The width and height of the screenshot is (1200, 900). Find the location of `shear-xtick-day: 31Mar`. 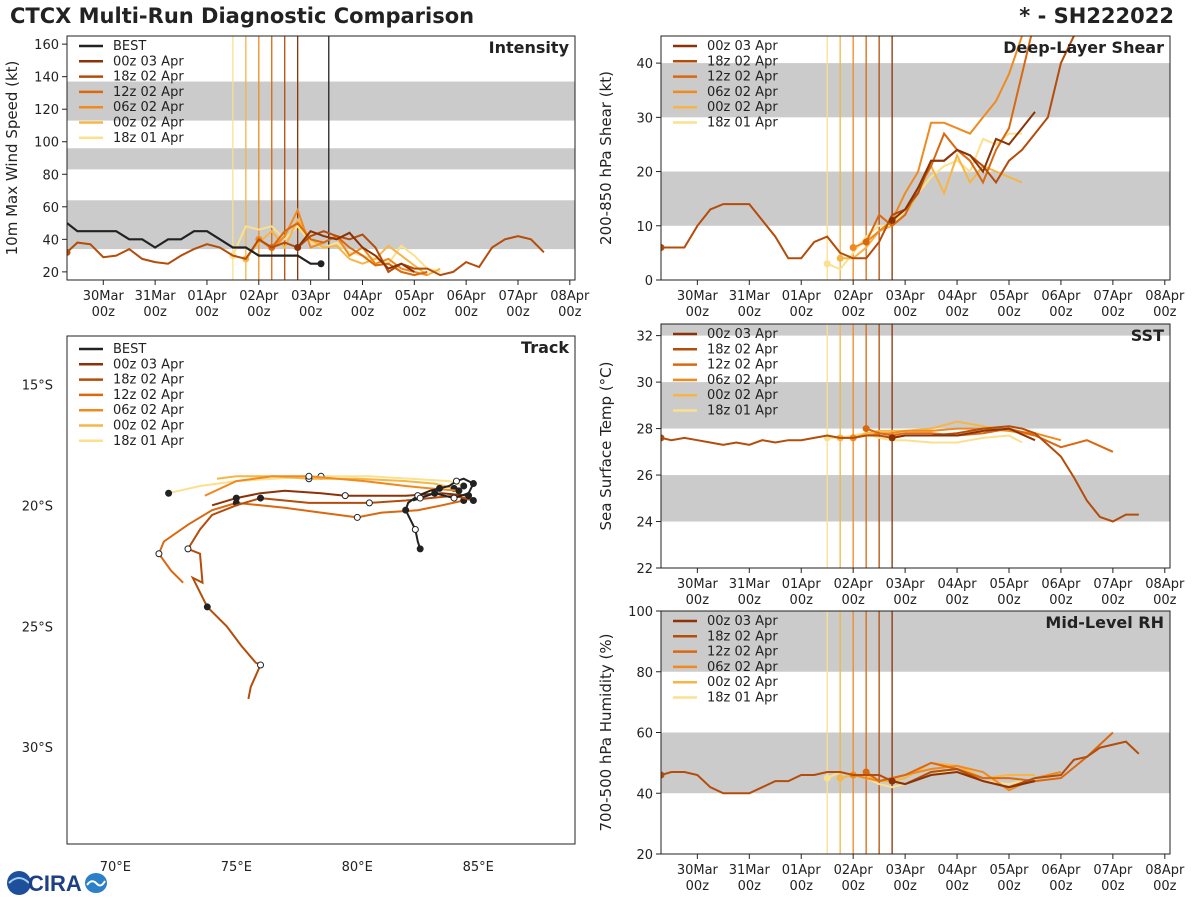

shear-xtick-day: 31Mar is located at coordinates (750, 296).